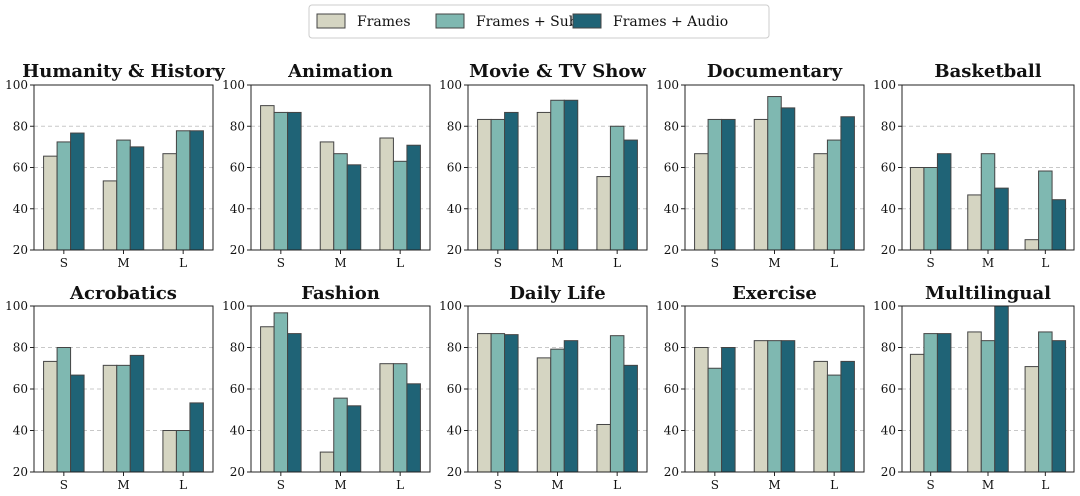 The width and height of the screenshot is (1080, 496). What do you see at coordinates (557, 485) in the screenshot?
I see `x-tick-label: M` at bounding box center [557, 485].